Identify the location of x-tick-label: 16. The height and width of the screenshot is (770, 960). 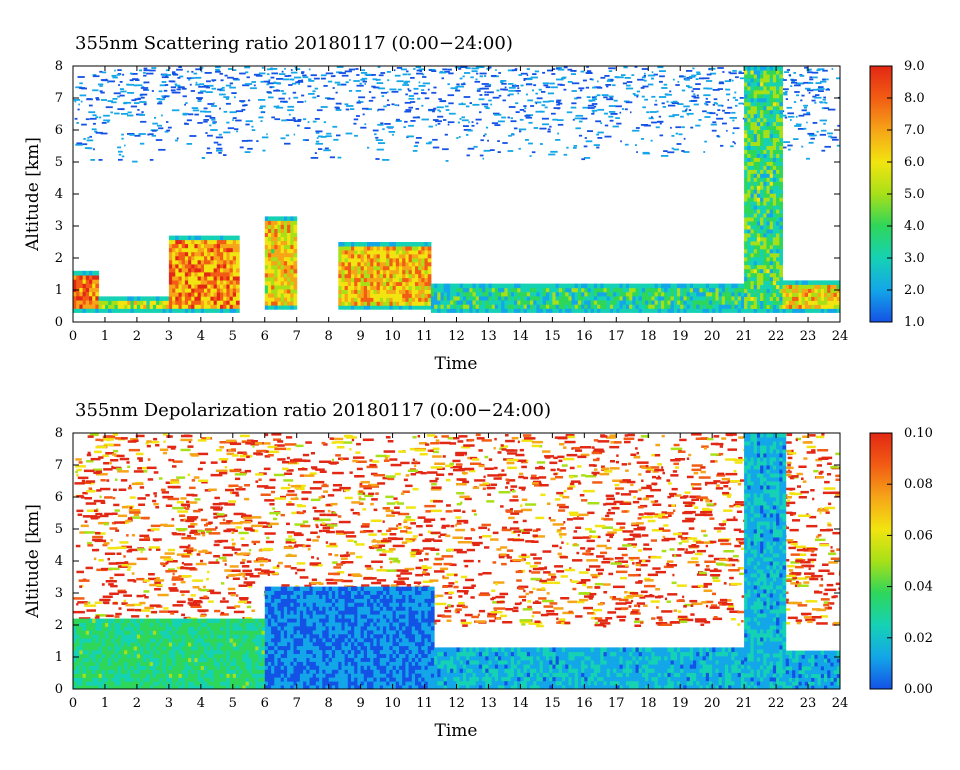
(584, 336).